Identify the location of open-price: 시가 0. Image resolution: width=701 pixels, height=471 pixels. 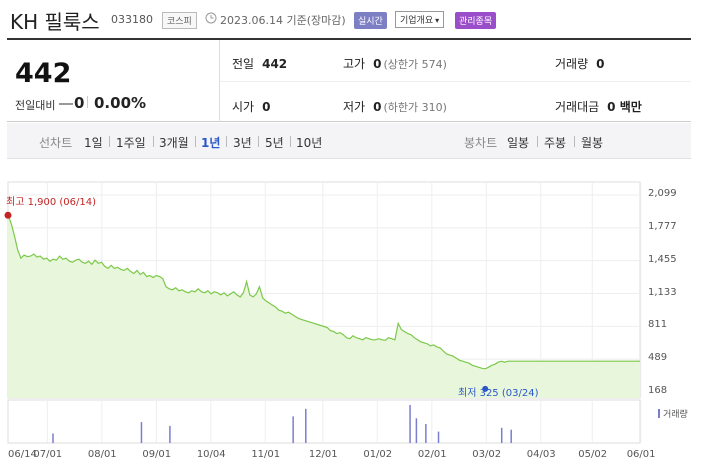
(251, 106).